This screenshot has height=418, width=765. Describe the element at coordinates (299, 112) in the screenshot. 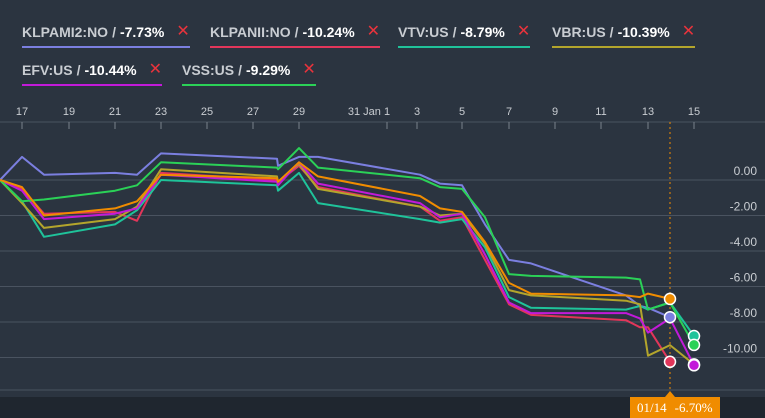

I see `x-tick-label: 29` at that location.